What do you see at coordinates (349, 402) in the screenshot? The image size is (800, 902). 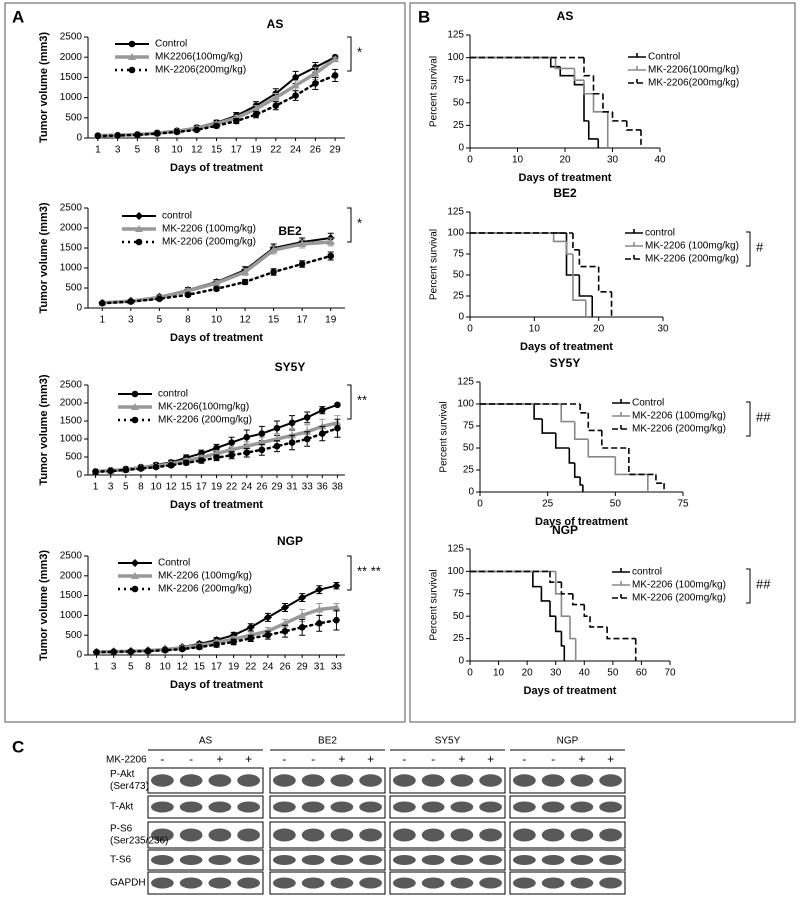 I see `bracket` at bounding box center [349, 402].